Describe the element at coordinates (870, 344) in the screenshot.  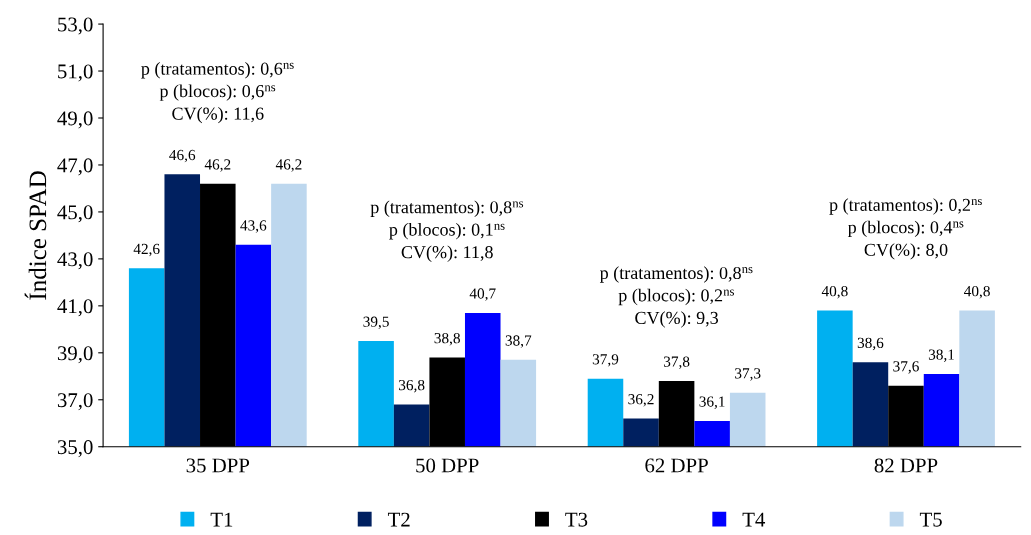
I see `data-label: 38,6` at that location.